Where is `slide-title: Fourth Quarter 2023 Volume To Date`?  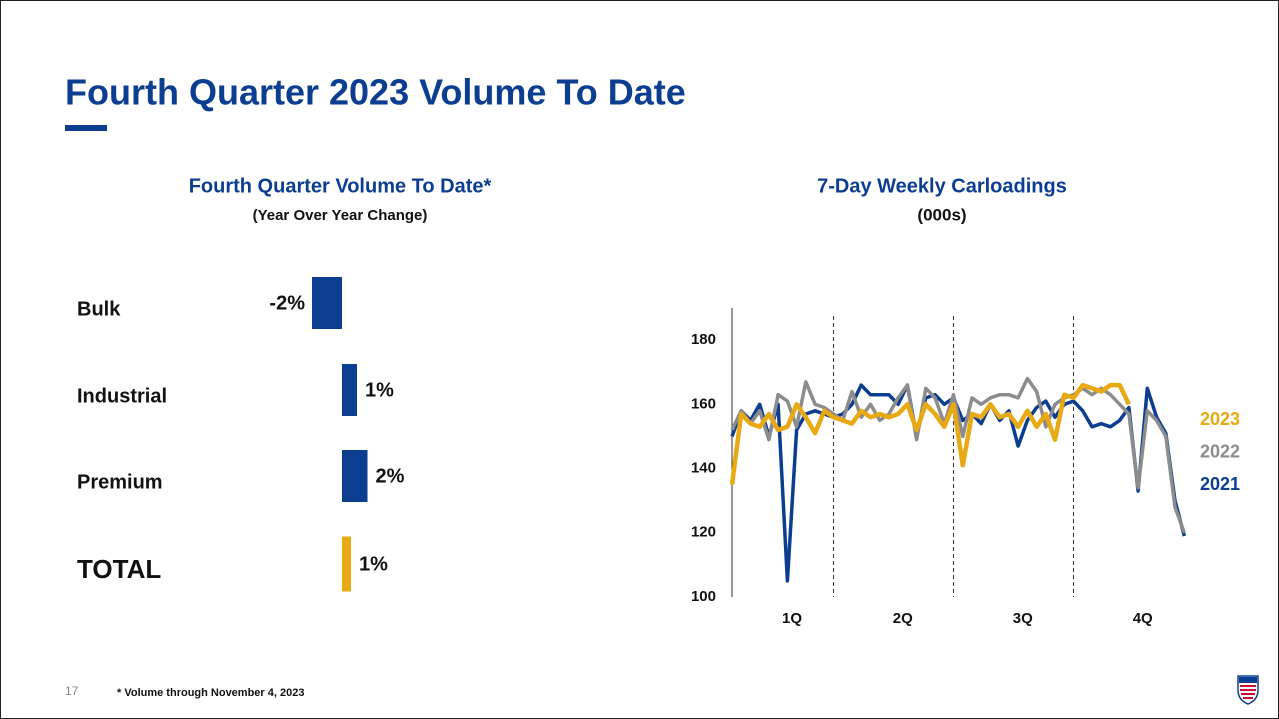
slide-title: Fourth Quarter 2023 Volume To Date is located at coordinates (375, 92).